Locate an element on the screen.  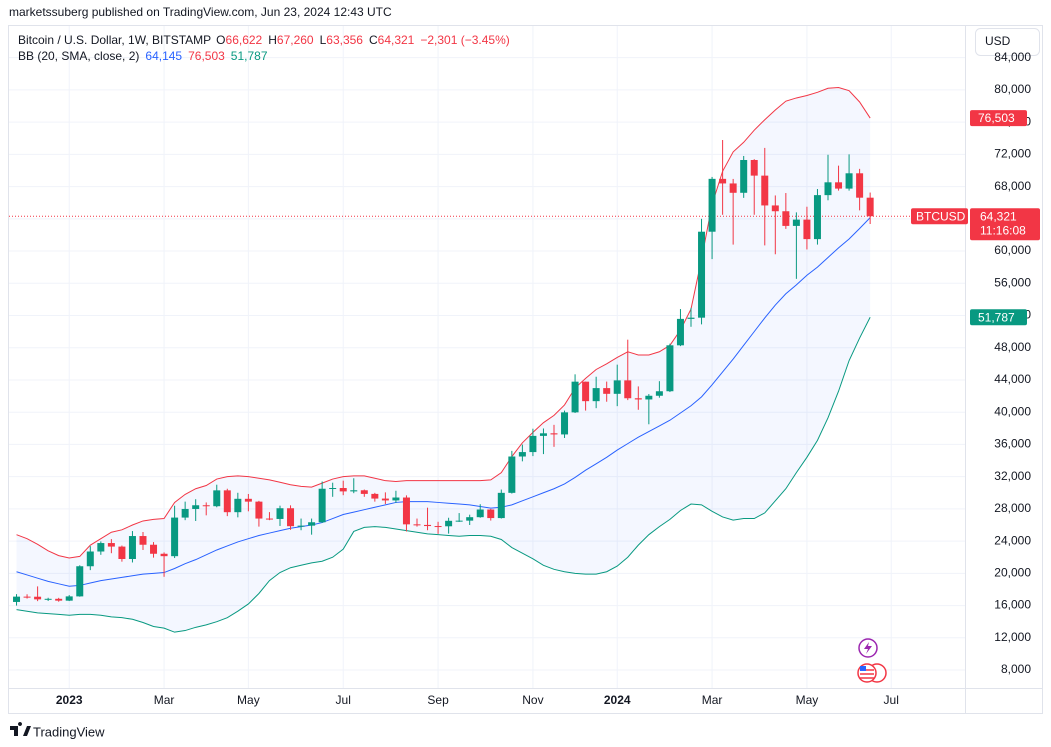
price-tag-countdown: 11:16:08 is located at coordinates (1003, 230).